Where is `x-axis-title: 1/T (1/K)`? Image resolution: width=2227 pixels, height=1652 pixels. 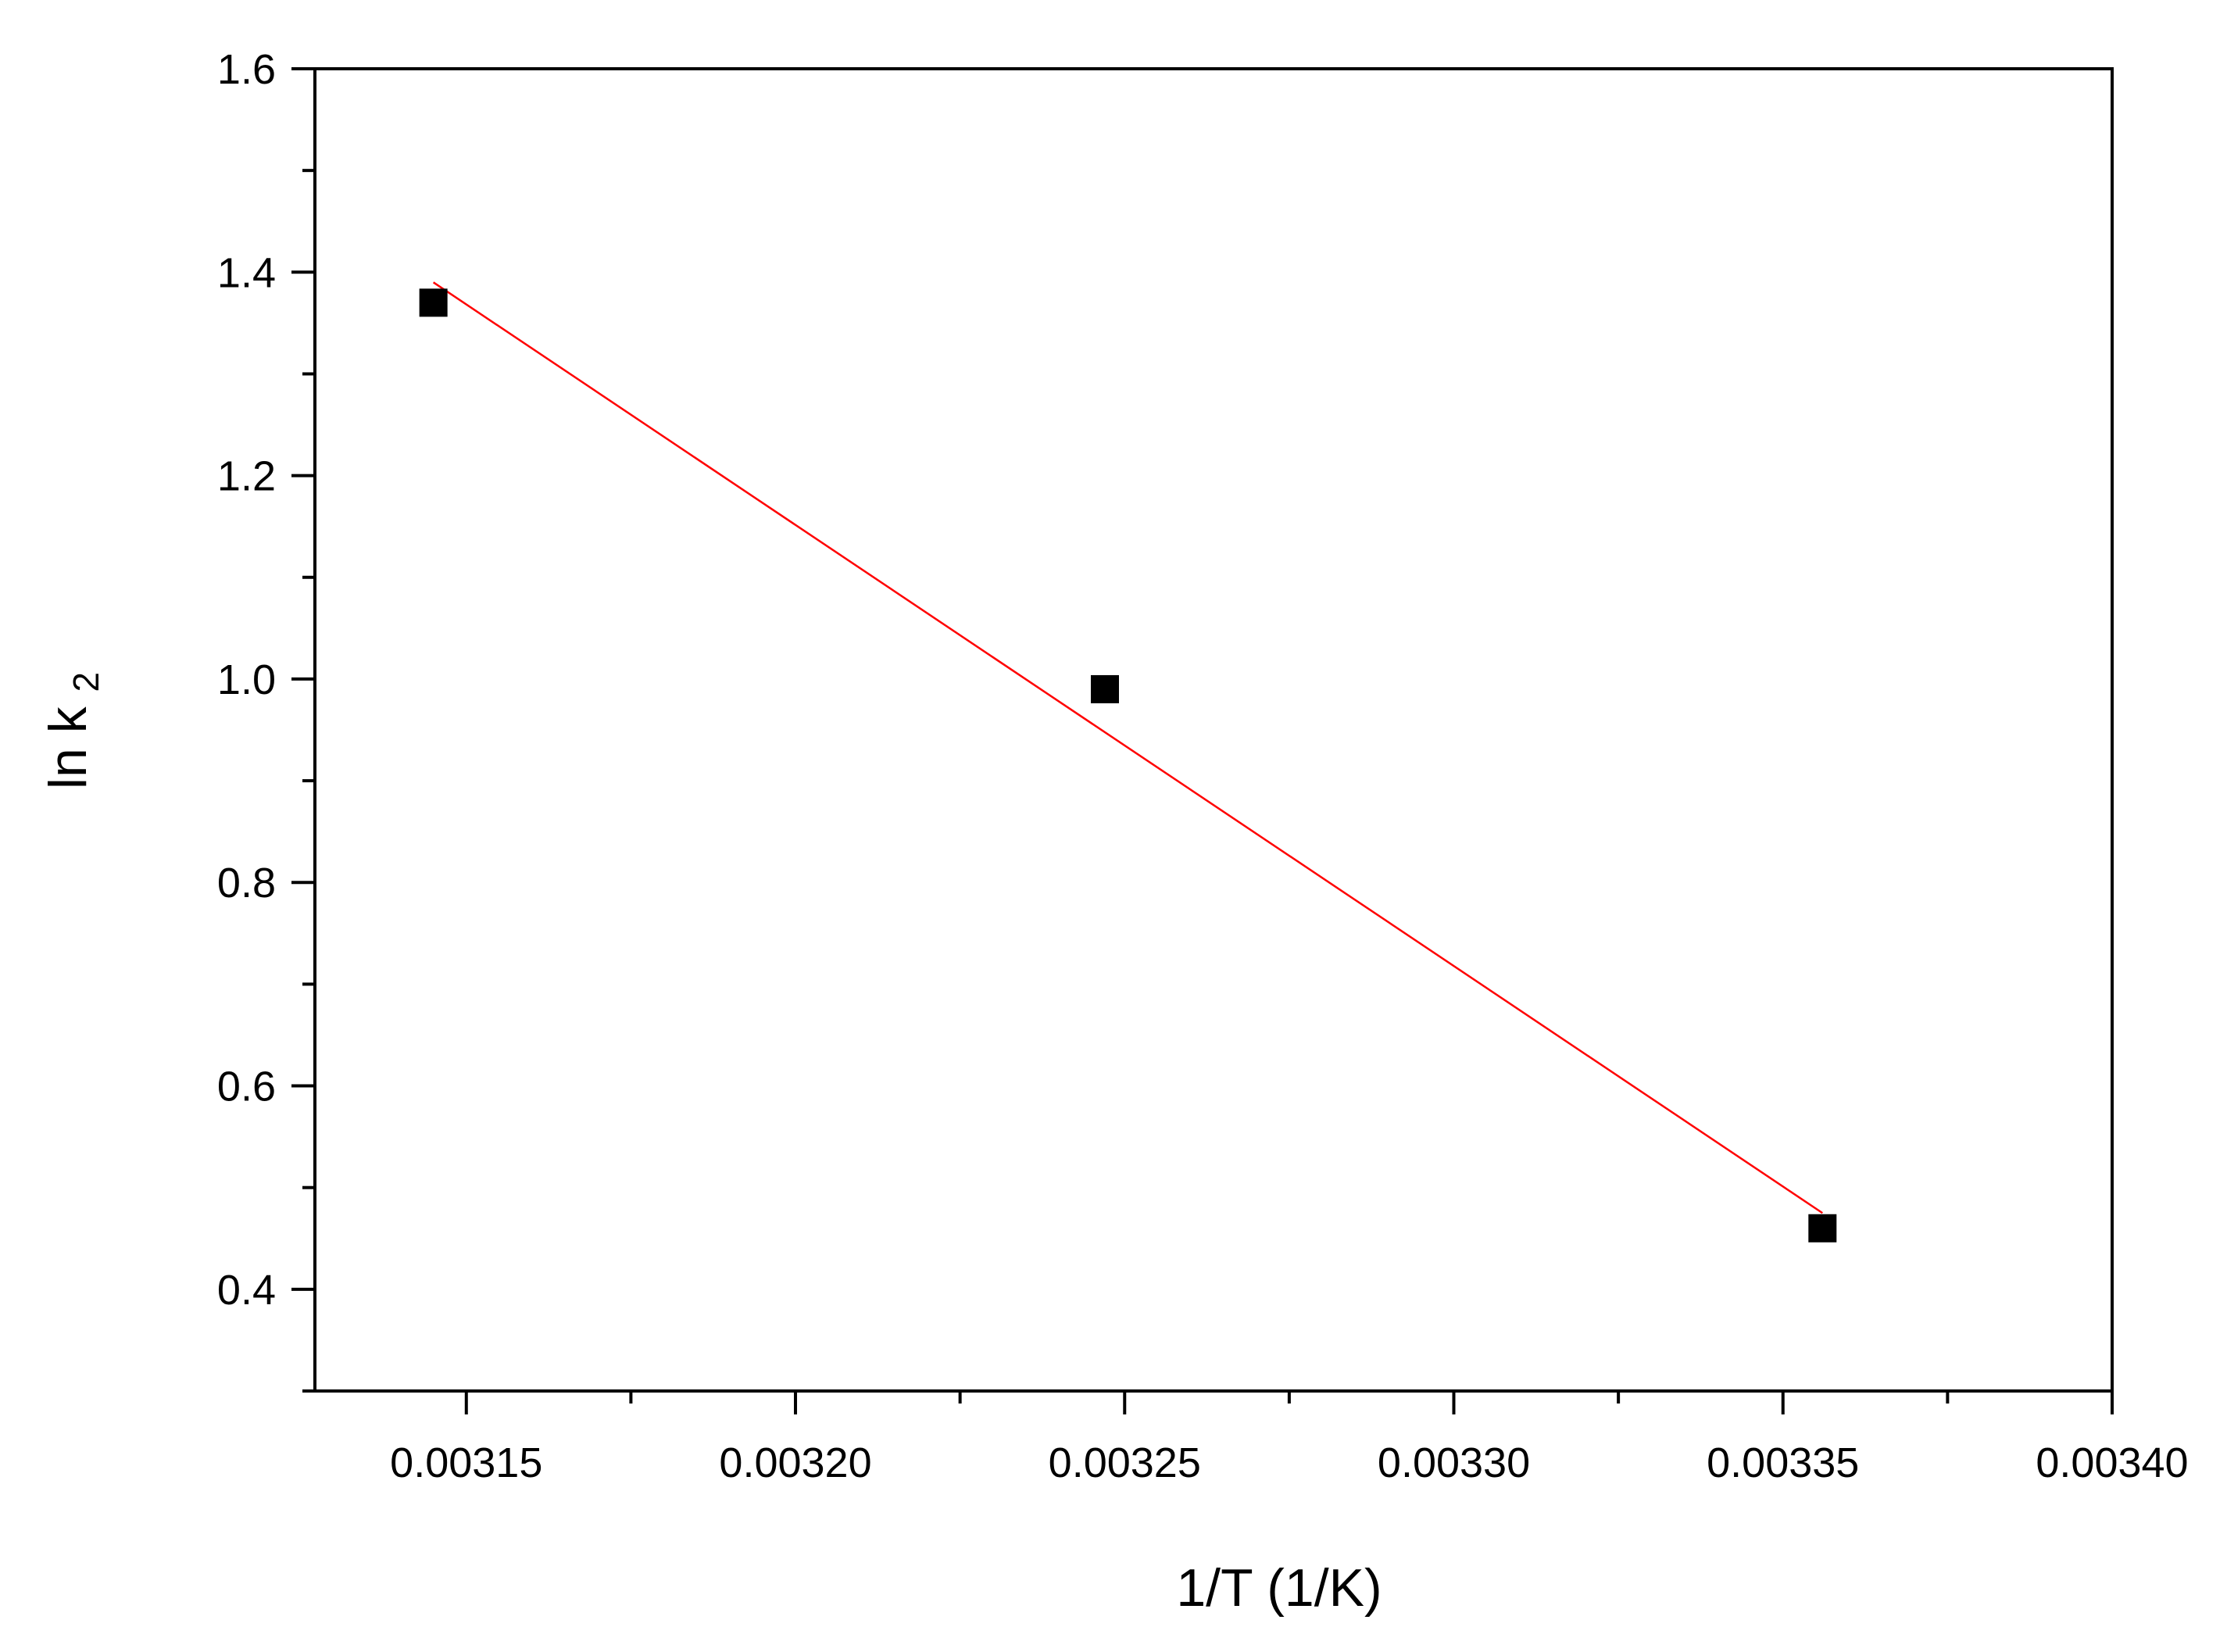 x-axis-title: 1/T (1/K) is located at coordinates (1279, 1588).